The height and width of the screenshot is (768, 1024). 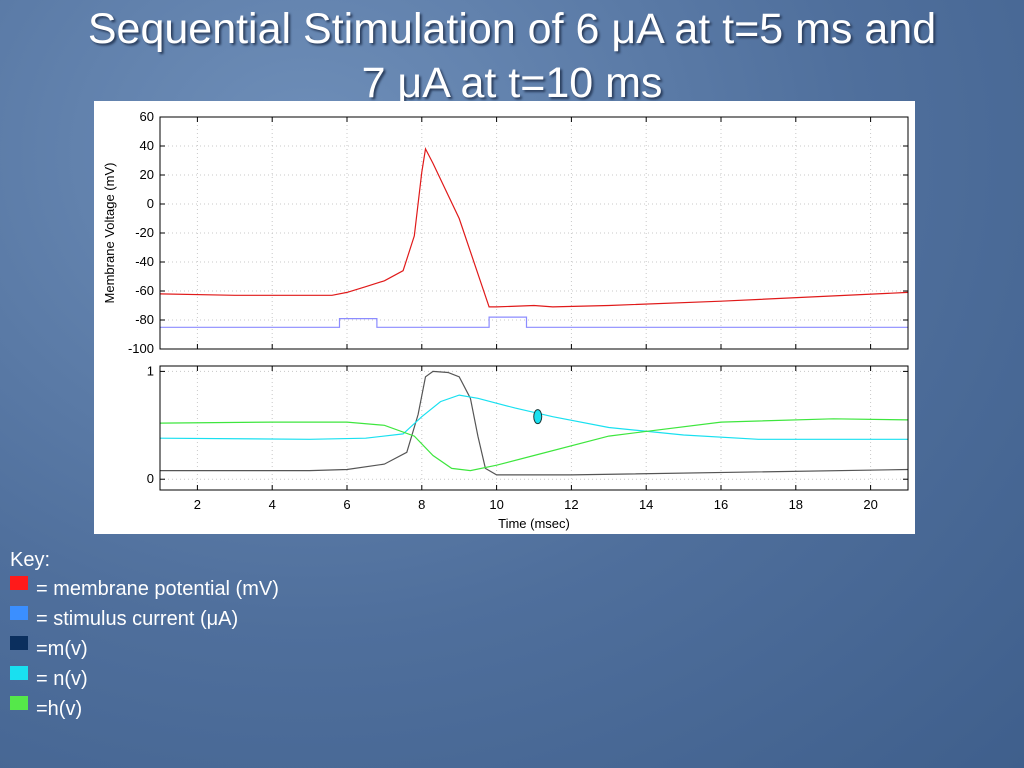 I want to click on key-item-n: = n(v), so click(x=144, y=679).